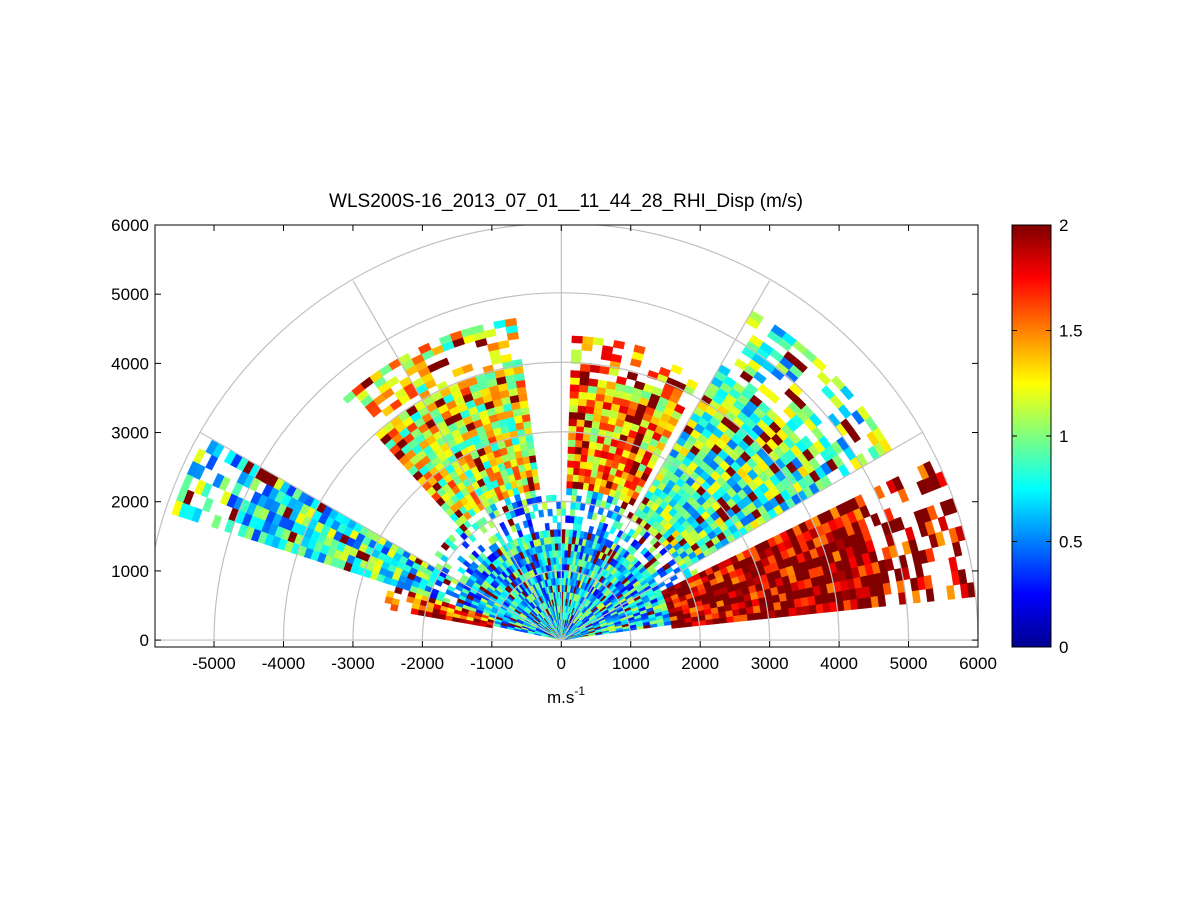 This screenshot has width=1201, height=901. I want to click on x-tick-label: 2000, so click(700, 663).